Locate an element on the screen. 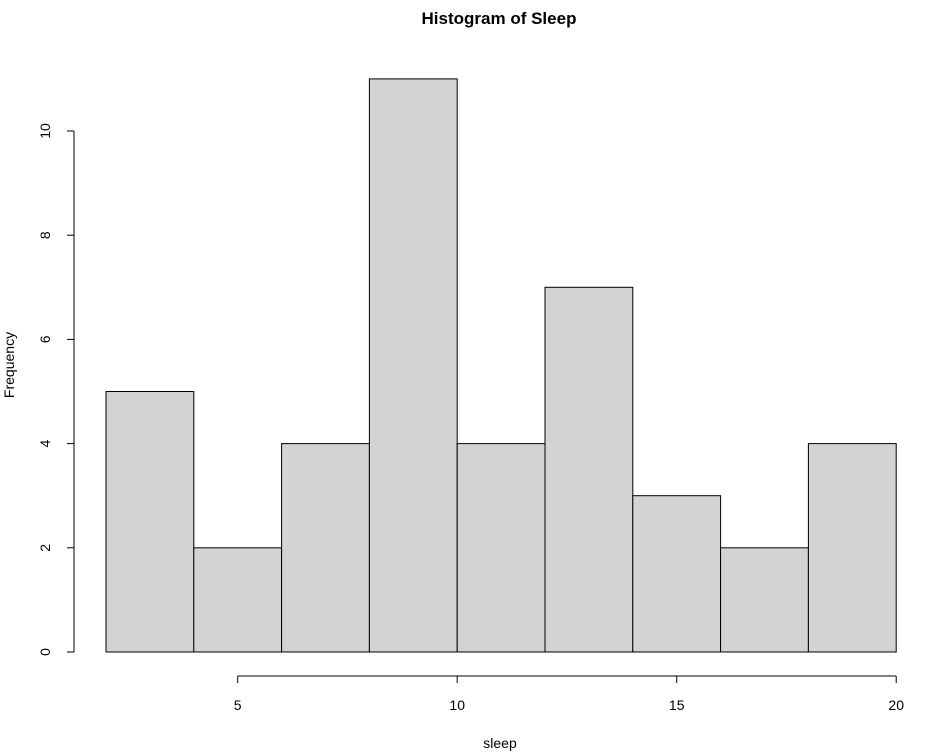  y-axis-label: Frequency is located at coordinates (9, 365).